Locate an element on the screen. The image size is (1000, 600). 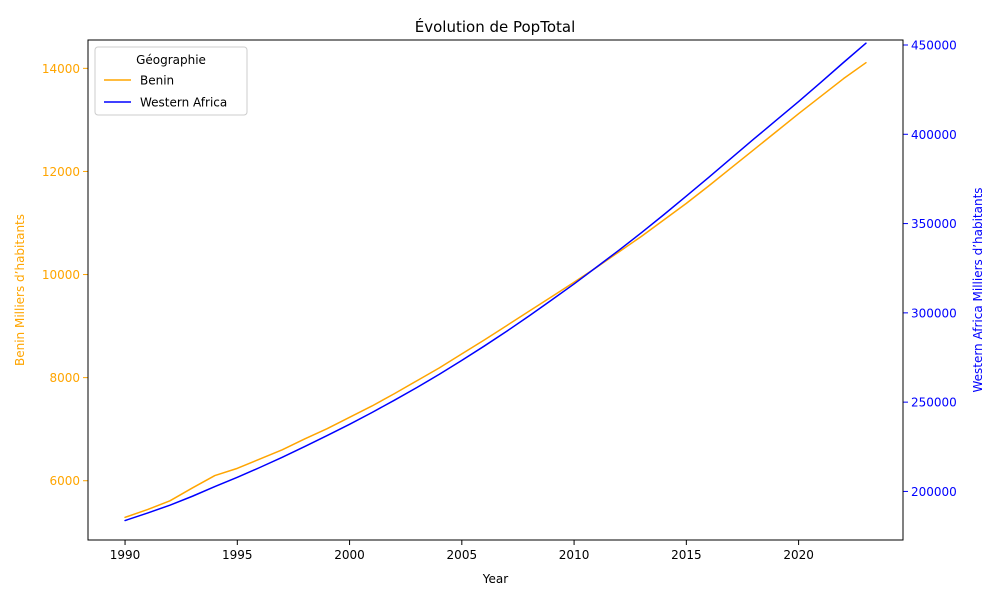
legend-label-western-africa: Western Africa is located at coordinates (183, 103).